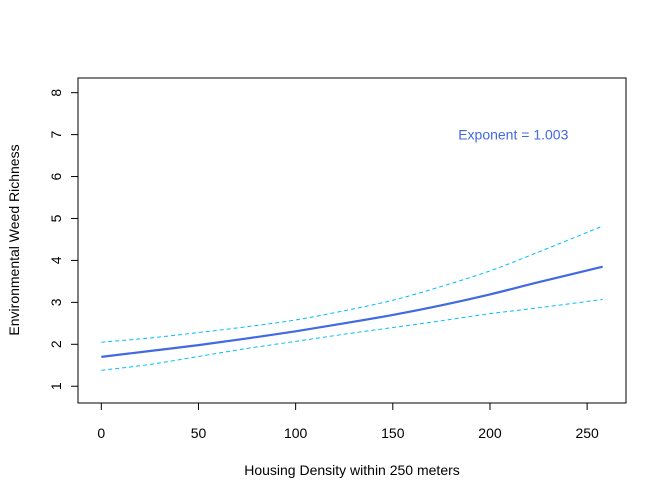 The height and width of the screenshot is (501, 667). I want to click on x-axis-label: Housing Density within 250 meters, so click(352, 470).